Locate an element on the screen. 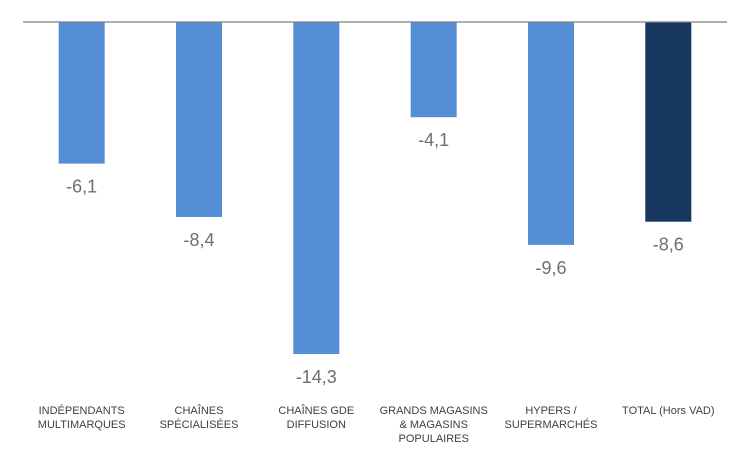 Image resolution: width=750 pixels, height=466 pixels. category-label-2: CHAÎNES SPÉCIALISÉES is located at coordinates (199, 417).